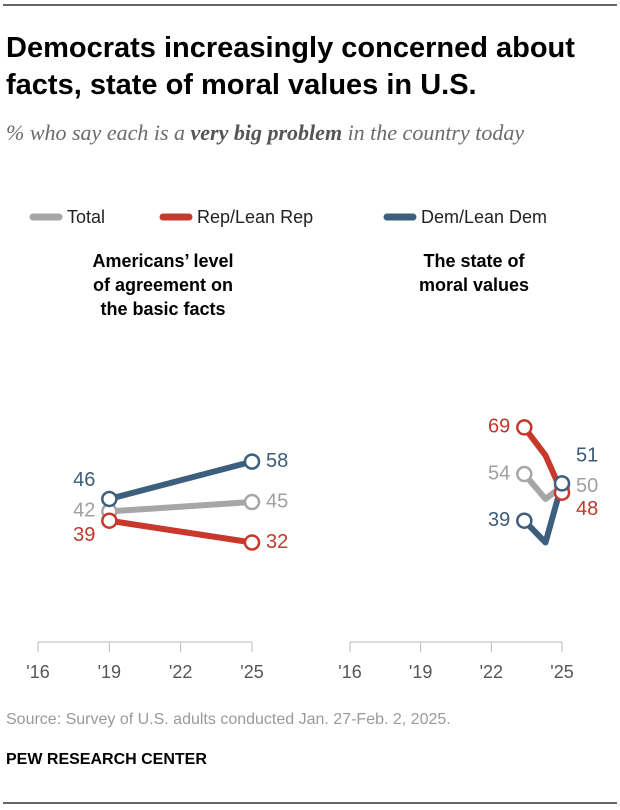 The height and width of the screenshot is (810, 620). I want to click on data-label: 51, so click(587, 456).